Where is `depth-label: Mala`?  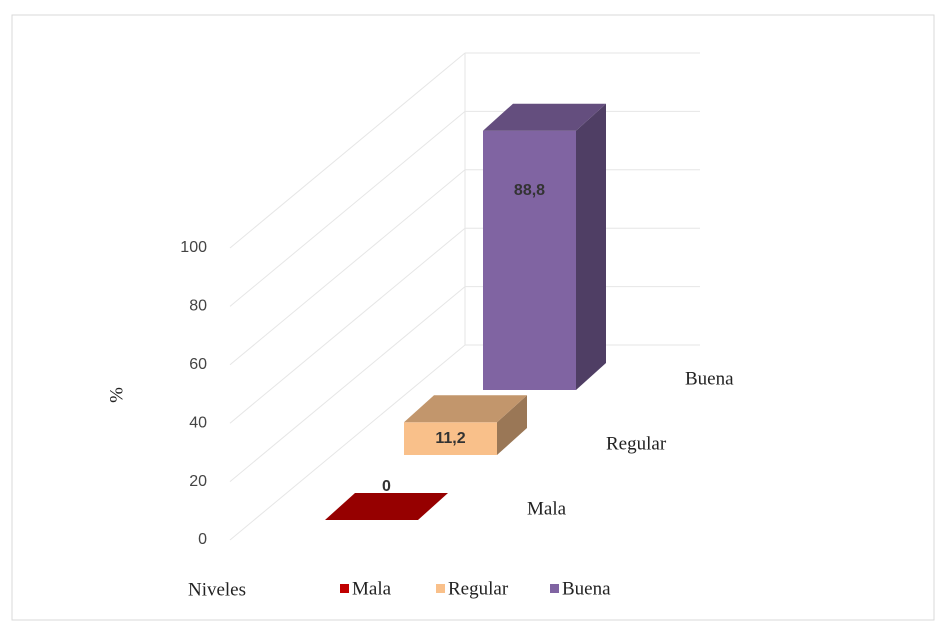
depth-label: Mala is located at coordinates (547, 508).